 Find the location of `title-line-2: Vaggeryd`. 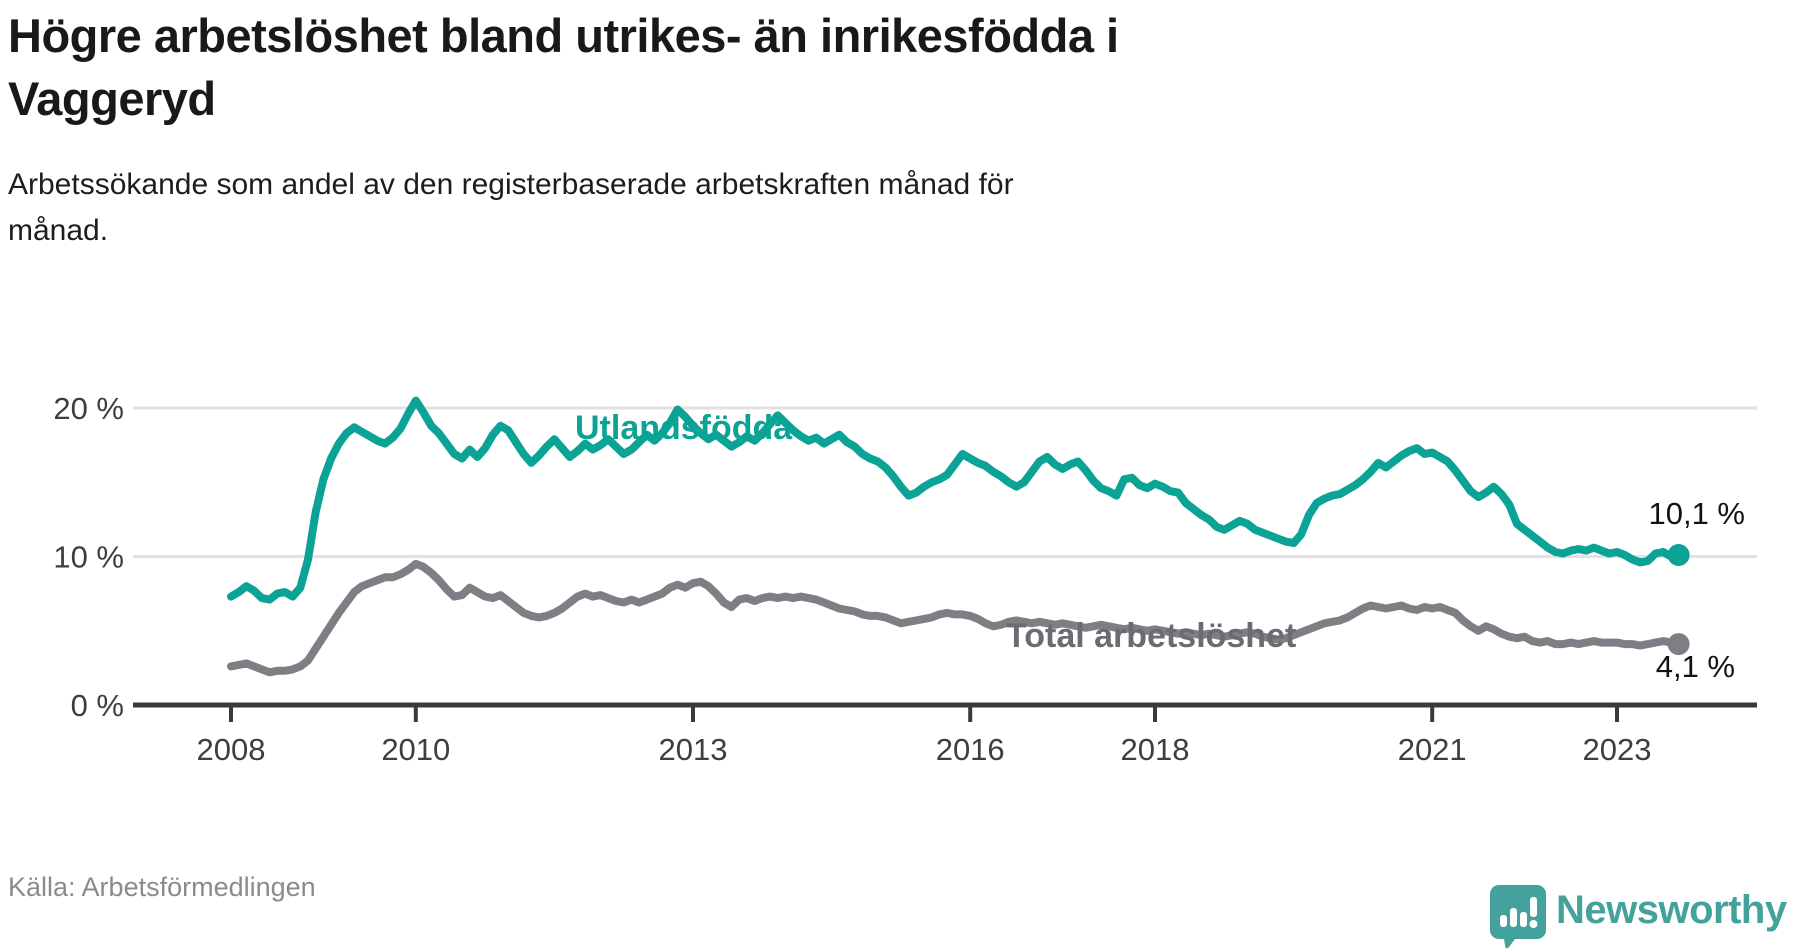

title-line-2: Vaggeryd is located at coordinates (112, 98).